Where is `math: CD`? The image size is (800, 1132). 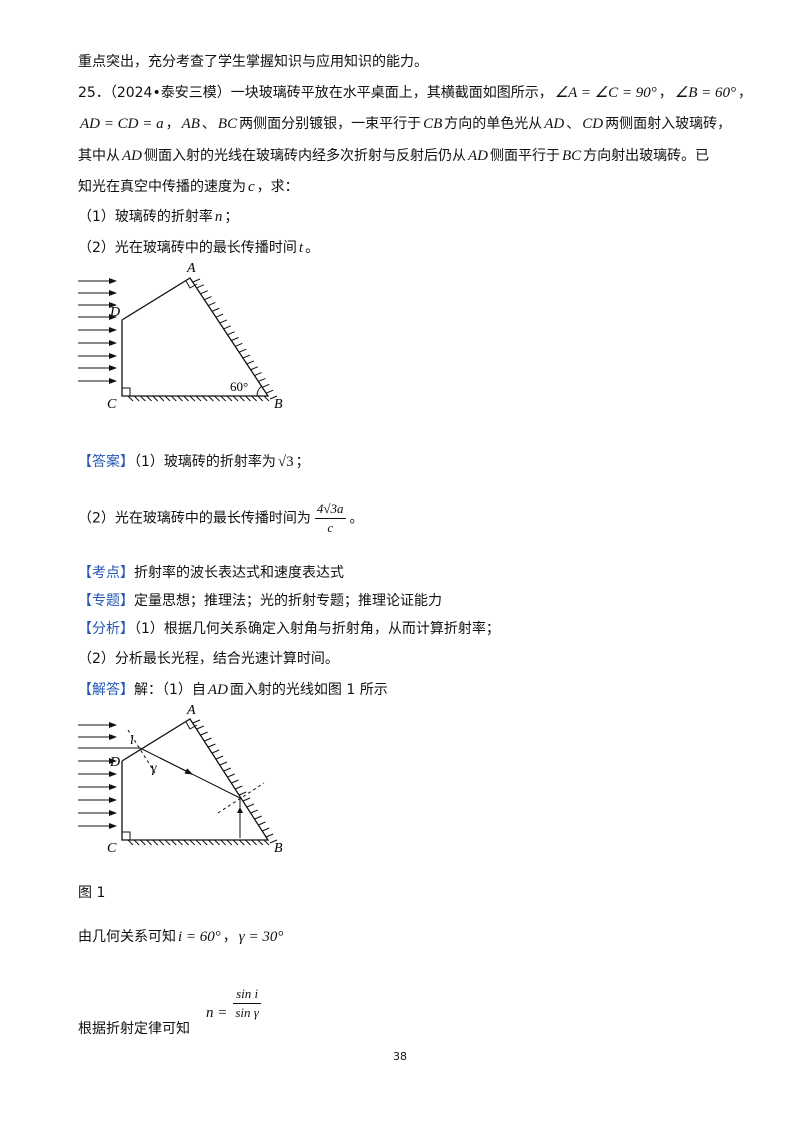 math: CD is located at coordinates (593, 124).